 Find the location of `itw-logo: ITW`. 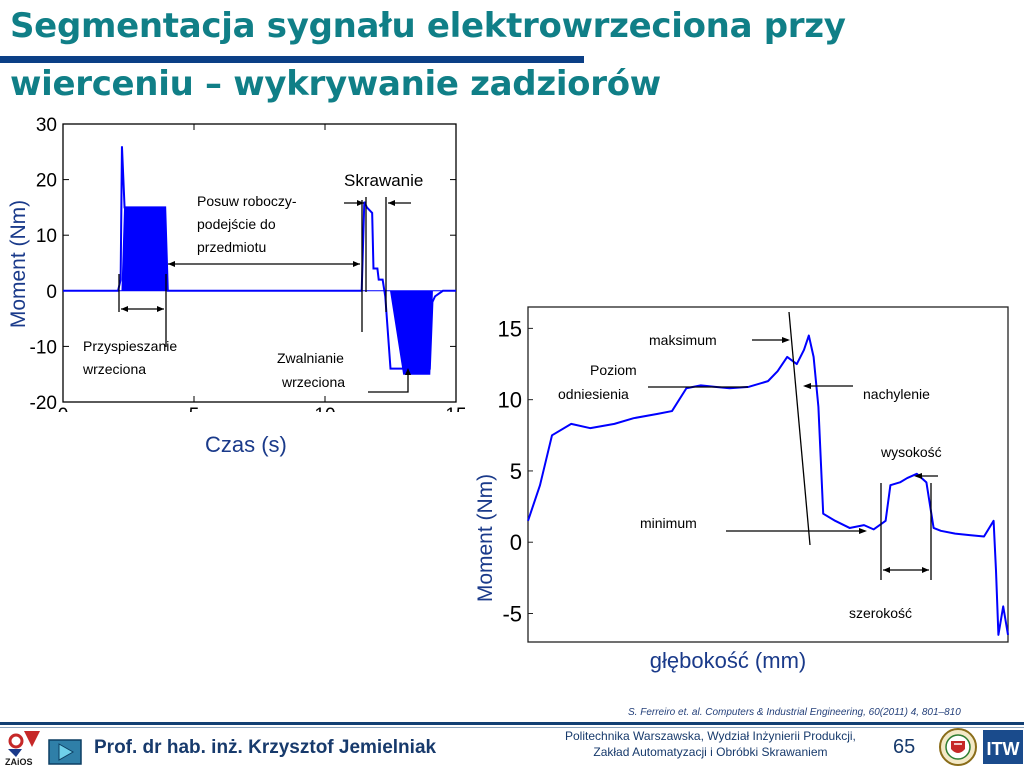

itw-logo: ITW is located at coordinates (1003, 747).